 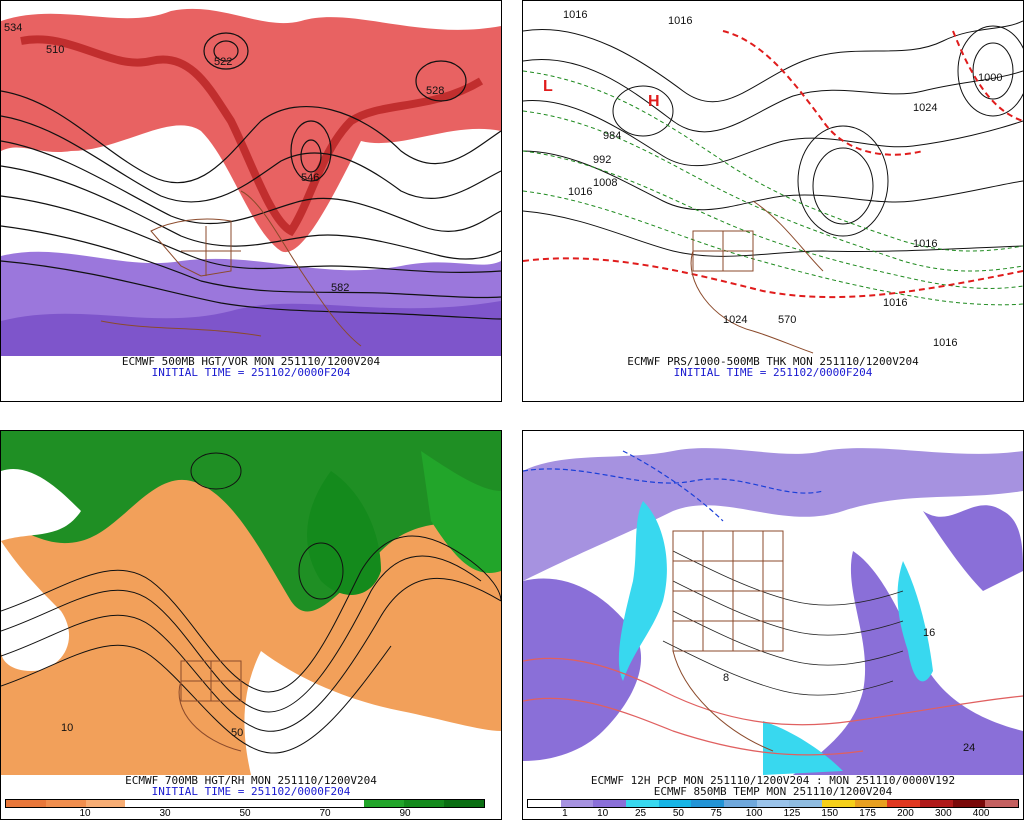 What do you see at coordinates (929, 633) in the screenshot?
I see `temp-label: 16` at bounding box center [929, 633].